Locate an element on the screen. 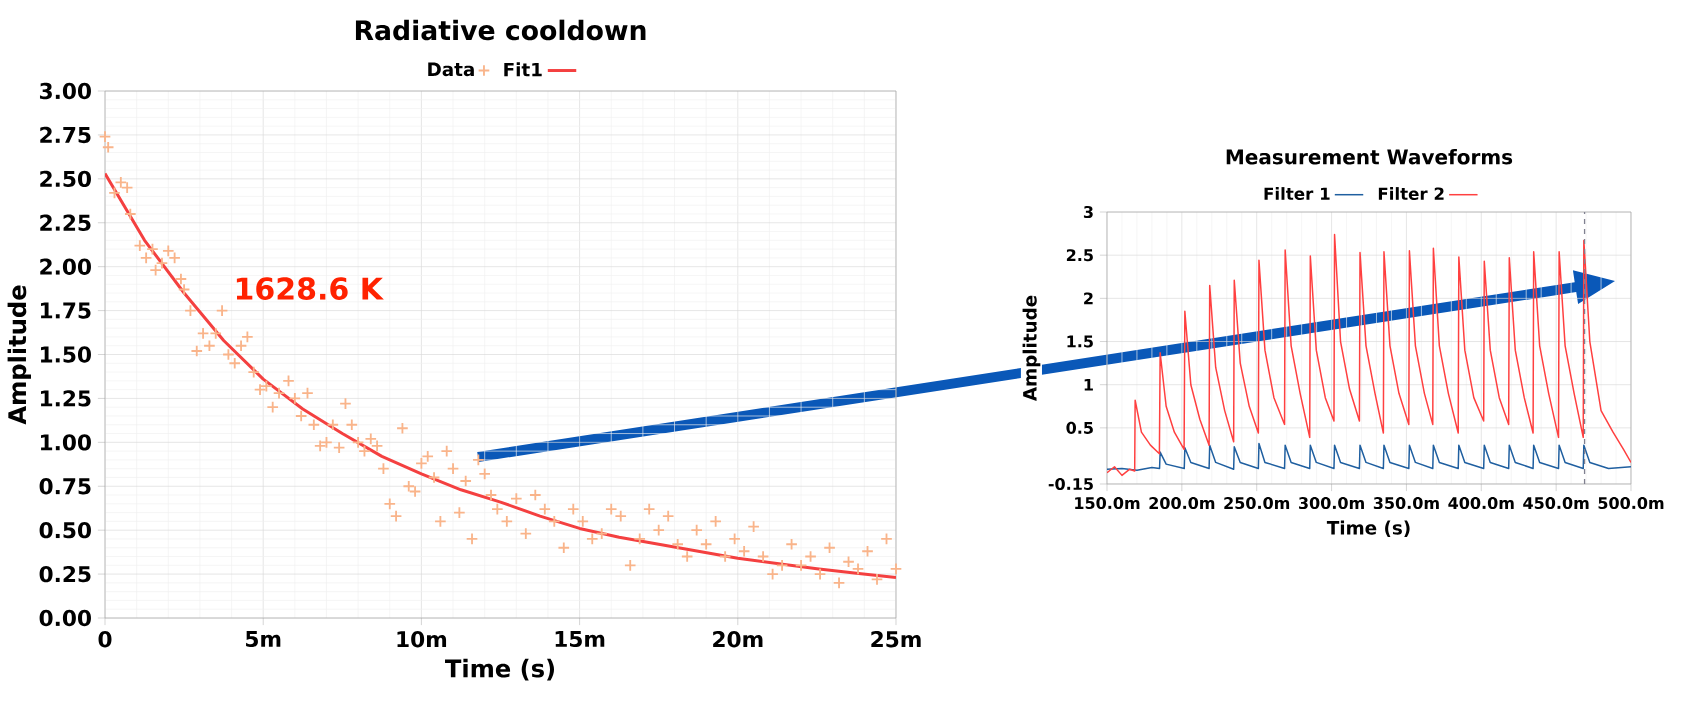  legend-label: Data is located at coordinates (451, 69).